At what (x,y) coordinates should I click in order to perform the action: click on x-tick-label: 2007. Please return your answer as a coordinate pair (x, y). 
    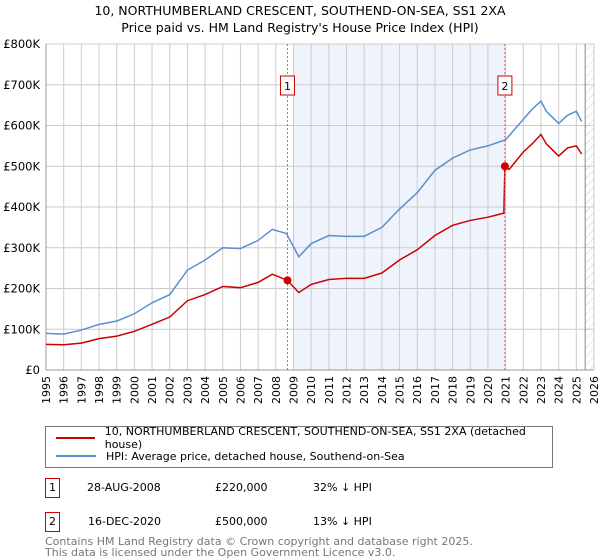
    Looking at the image, I should click on (258, 390).